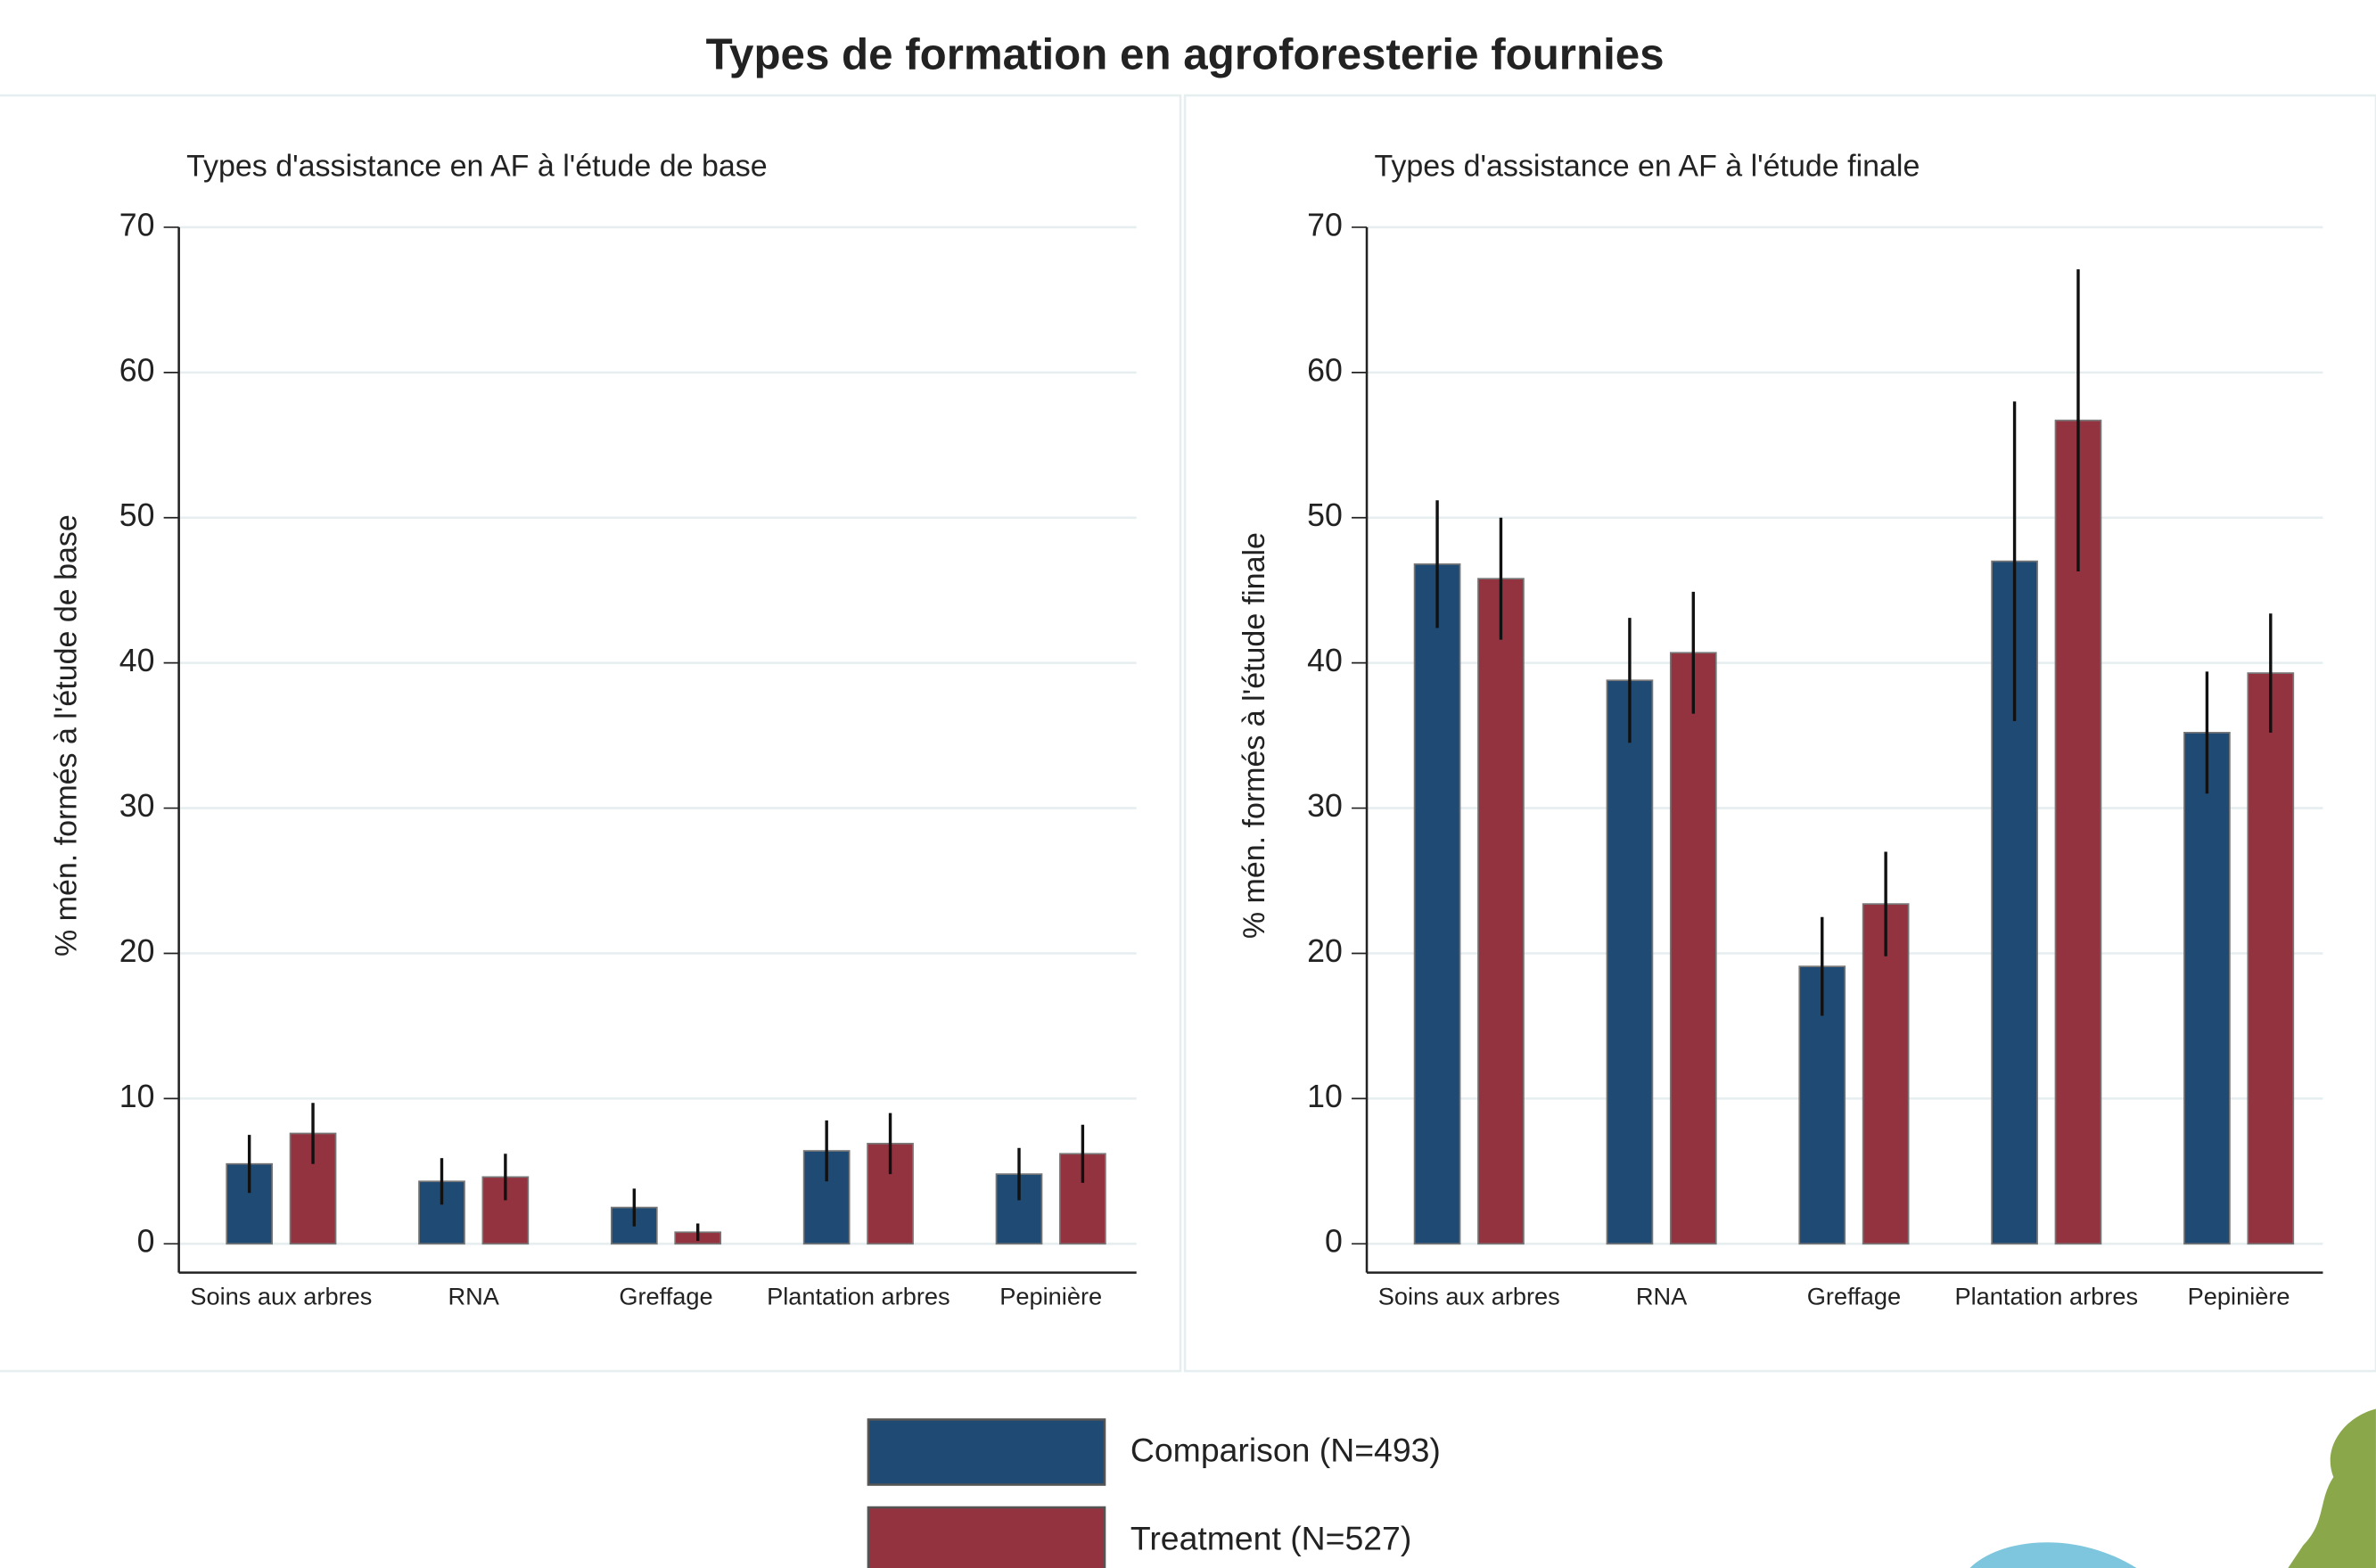 Image resolution: width=2376 pixels, height=1568 pixels. Describe the element at coordinates (67, 735) in the screenshot. I see `y-axis-label: % mén. formés à l'étude de base` at that location.